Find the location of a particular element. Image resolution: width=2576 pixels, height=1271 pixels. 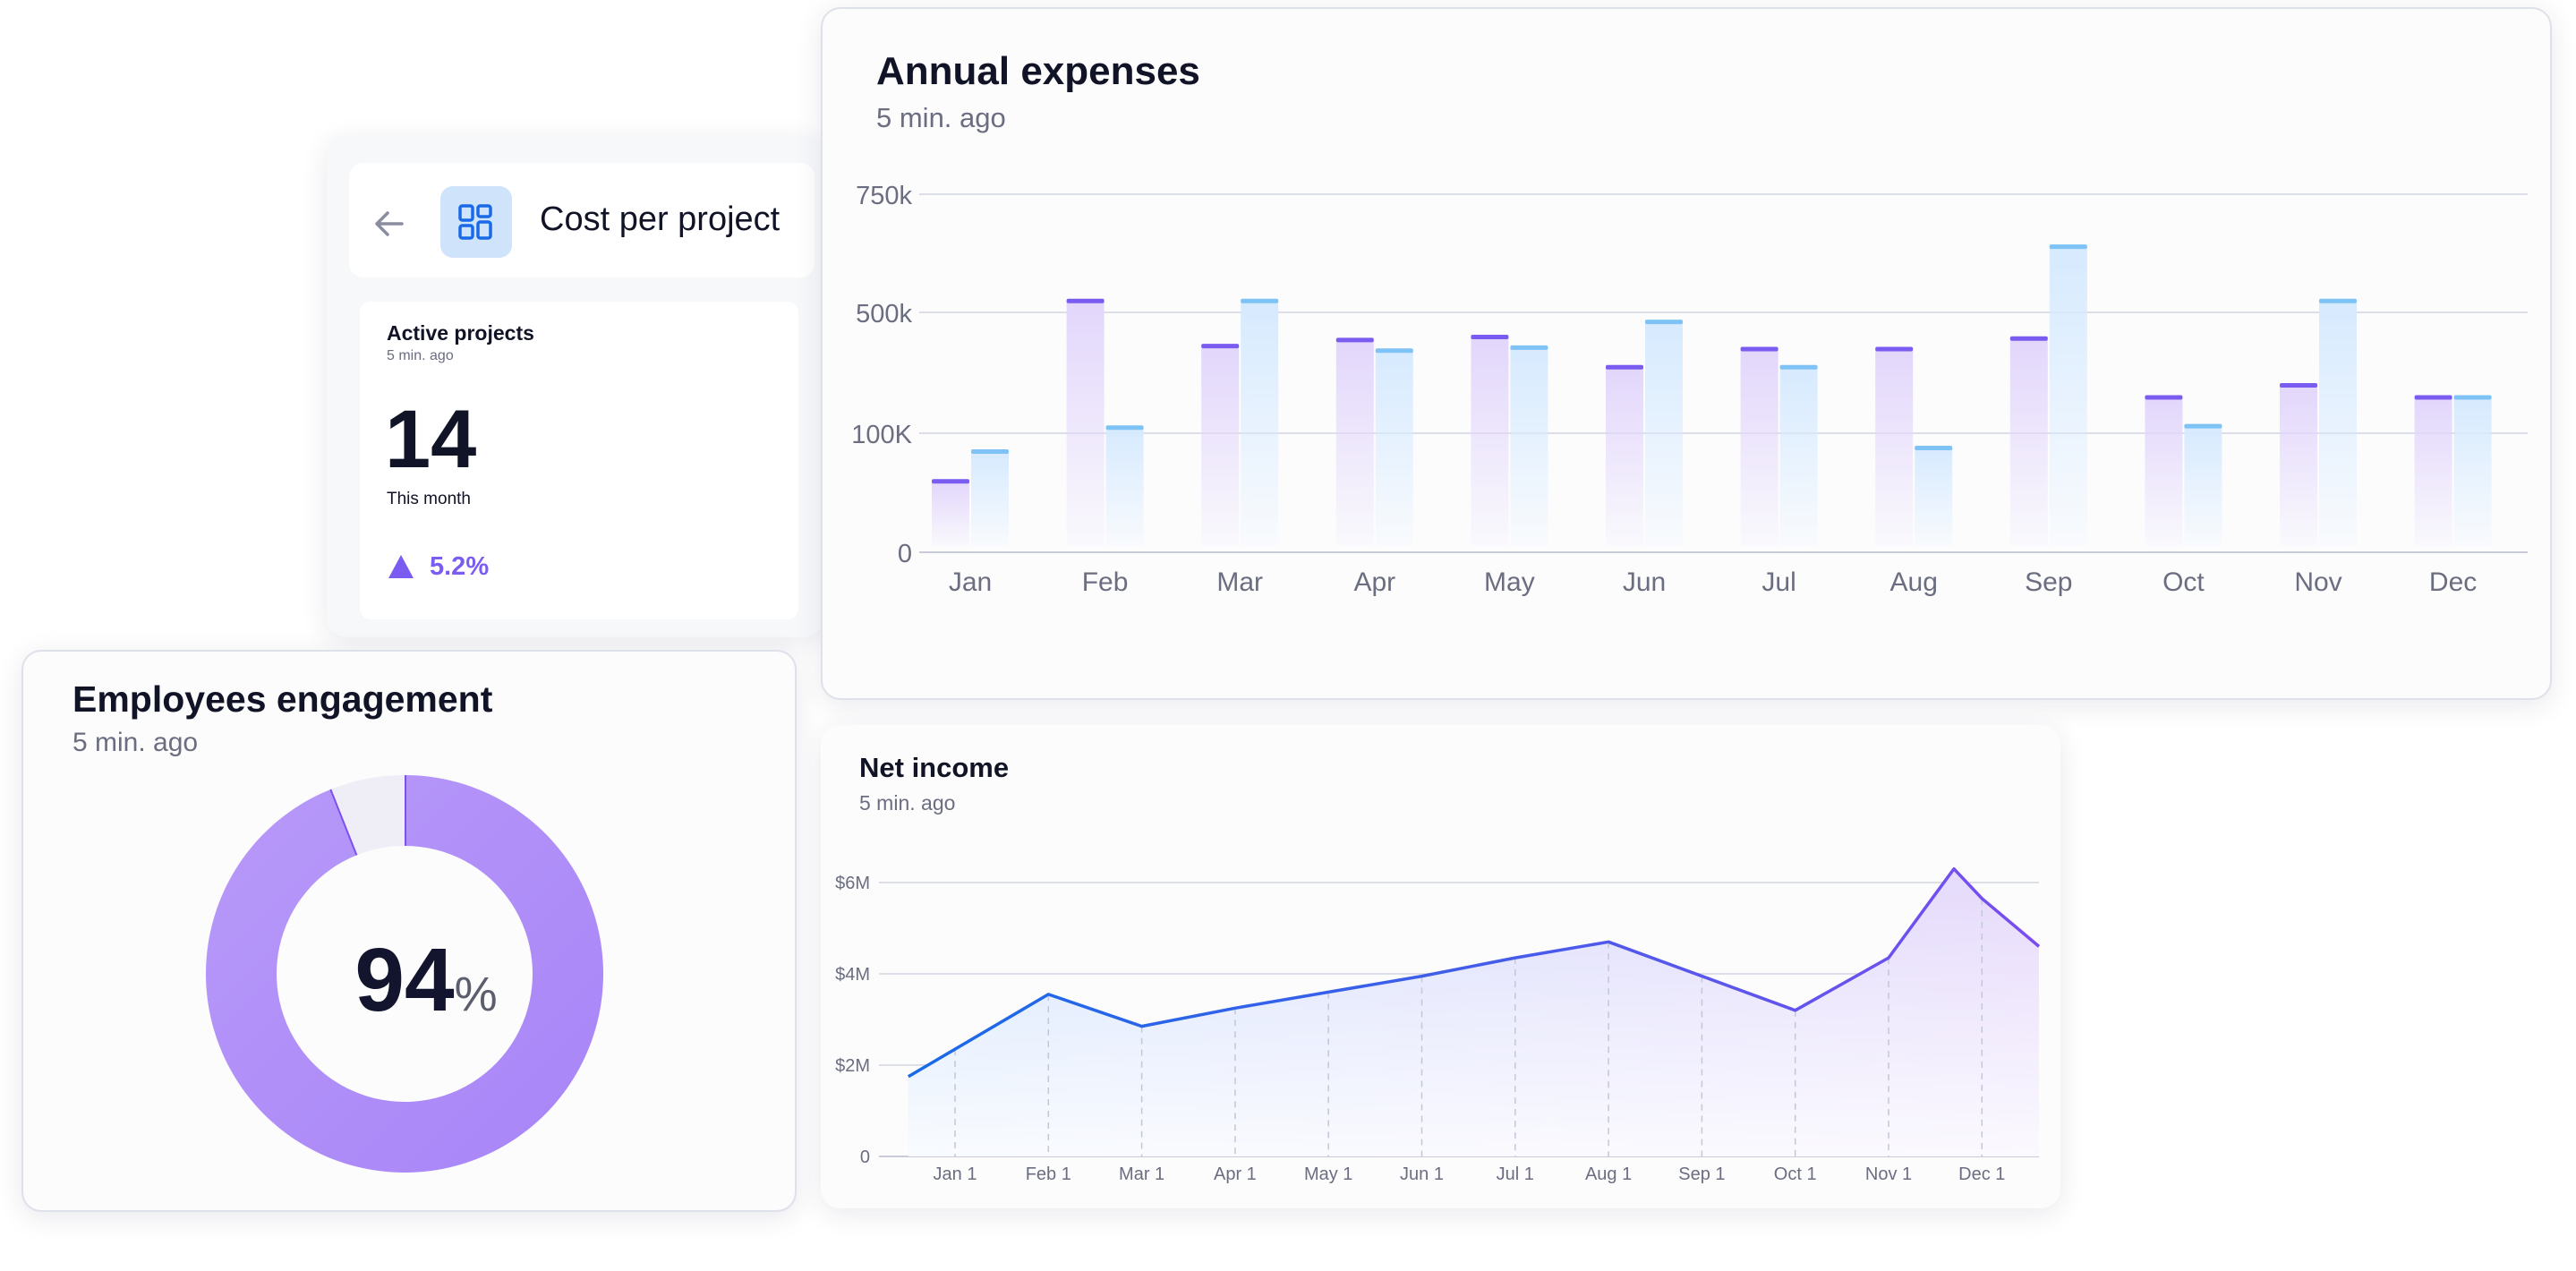

y-tick-label: $2M is located at coordinates (852, 1066).